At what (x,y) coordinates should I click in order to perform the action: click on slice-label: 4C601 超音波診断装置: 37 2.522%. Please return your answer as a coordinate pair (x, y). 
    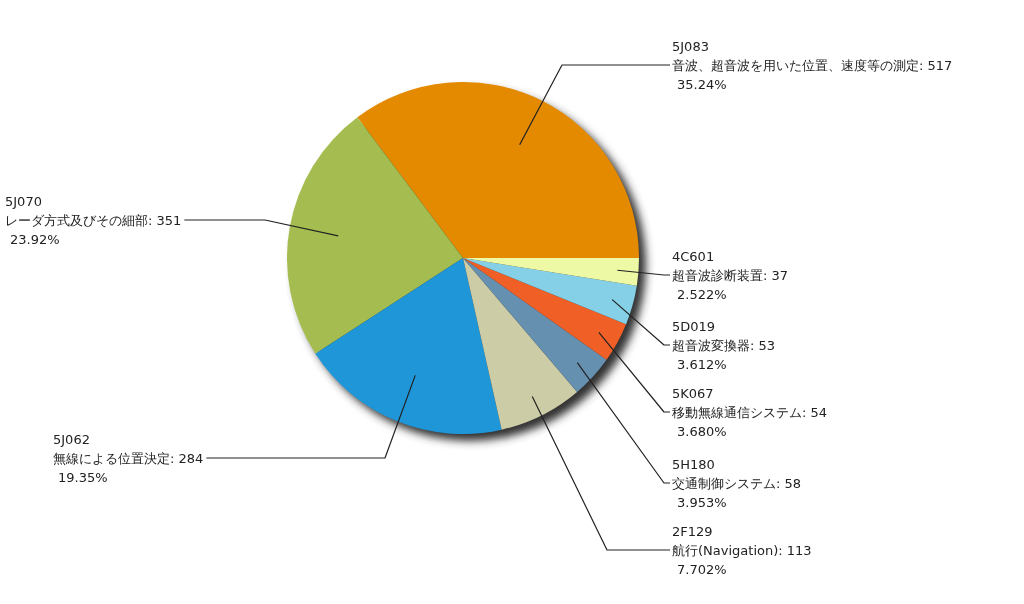
    Looking at the image, I should click on (730, 275).